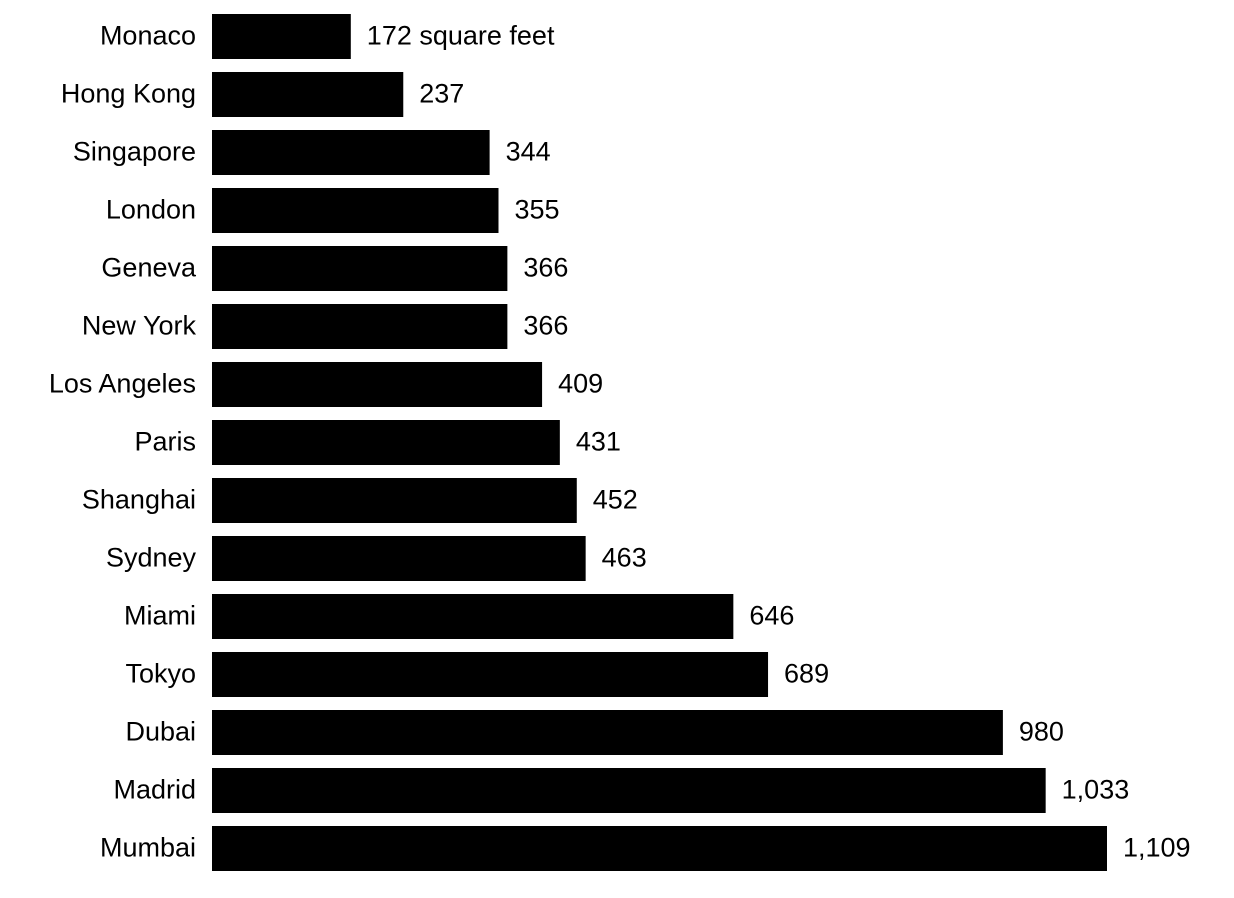 The image size is (1234, 898). Describe the element at coordinates (128, 94) in the screenshot. I see `category-label: Hong Kong` at that location.